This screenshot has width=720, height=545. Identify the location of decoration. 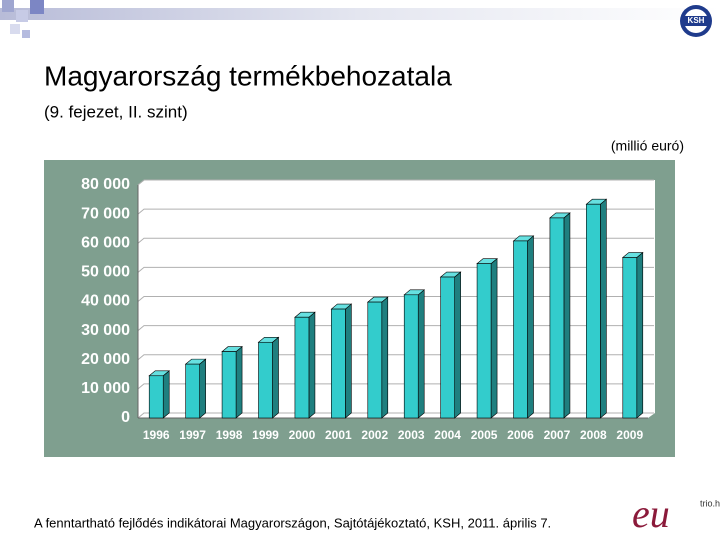
(360, 19).